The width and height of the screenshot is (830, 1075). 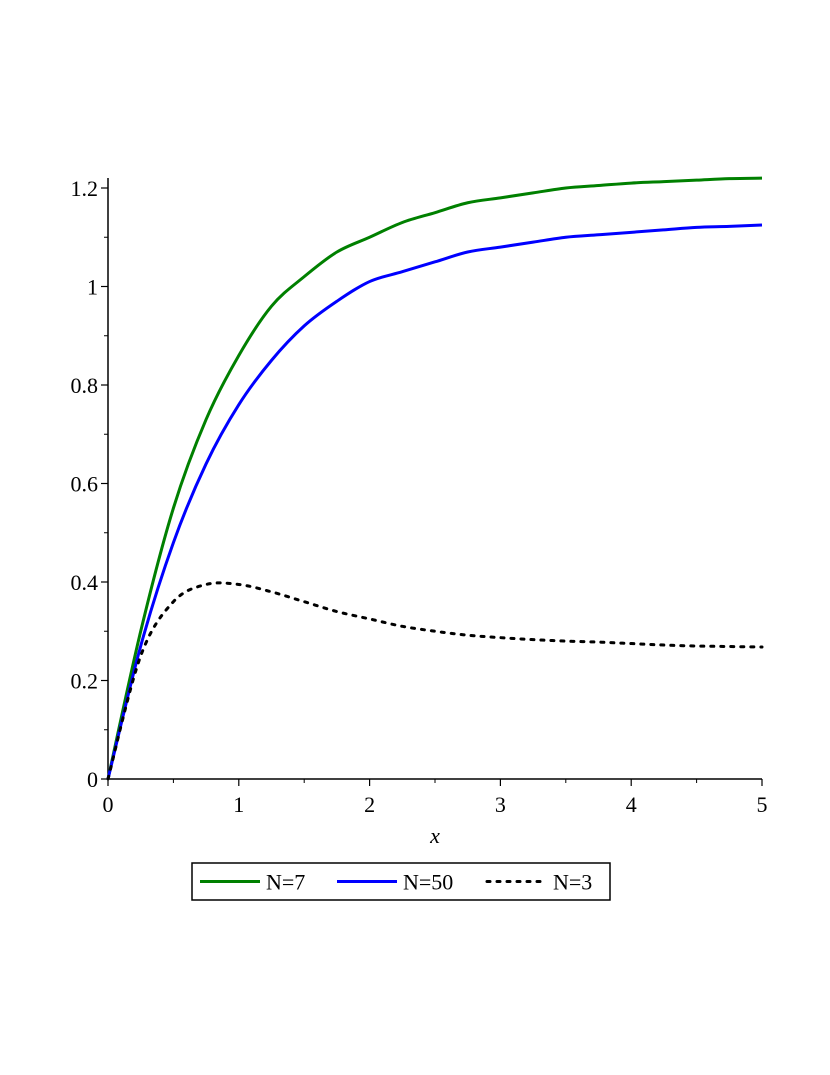 What do you see at coordinates (85, 582) in the screenshot?
I see `y-tick-label: 0.4` at bounding box center [85, 582].